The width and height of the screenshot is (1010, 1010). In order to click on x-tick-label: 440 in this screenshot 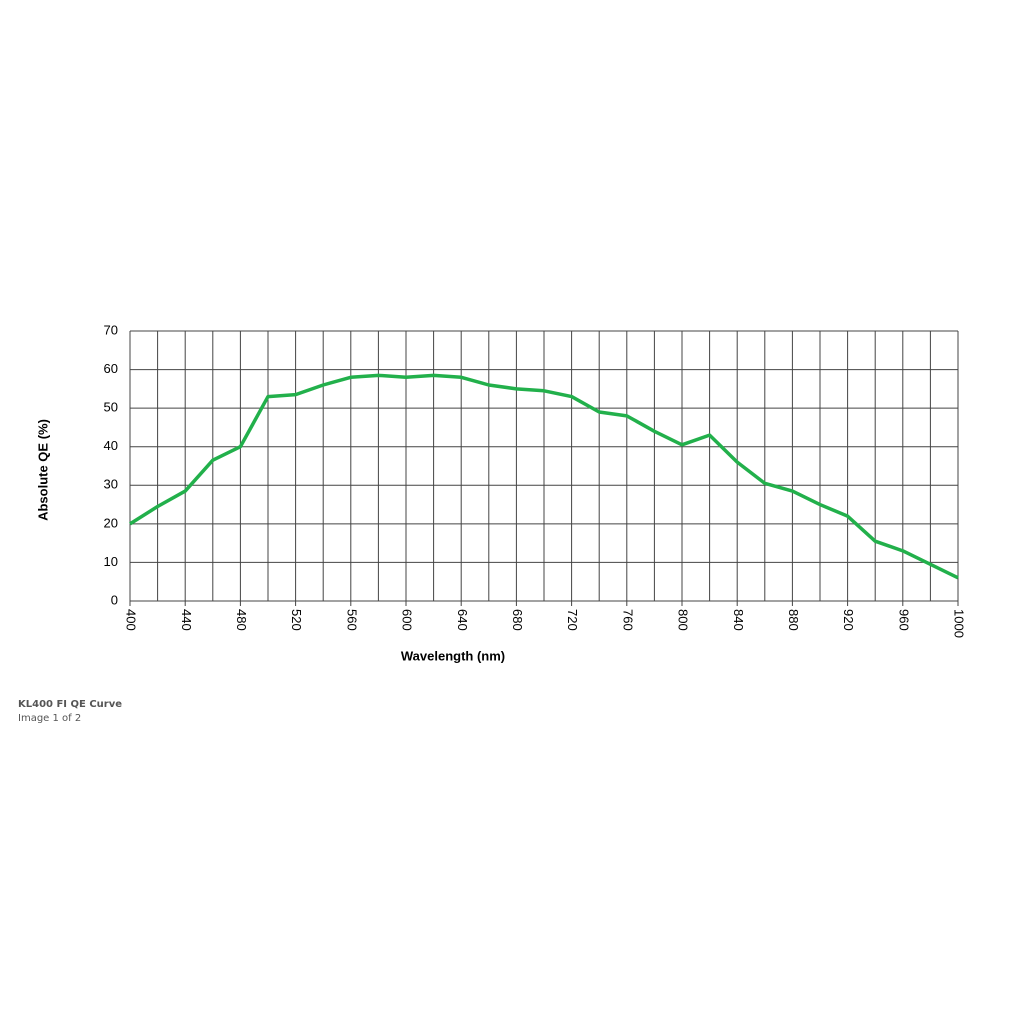, I will do `click(186, 620)`.